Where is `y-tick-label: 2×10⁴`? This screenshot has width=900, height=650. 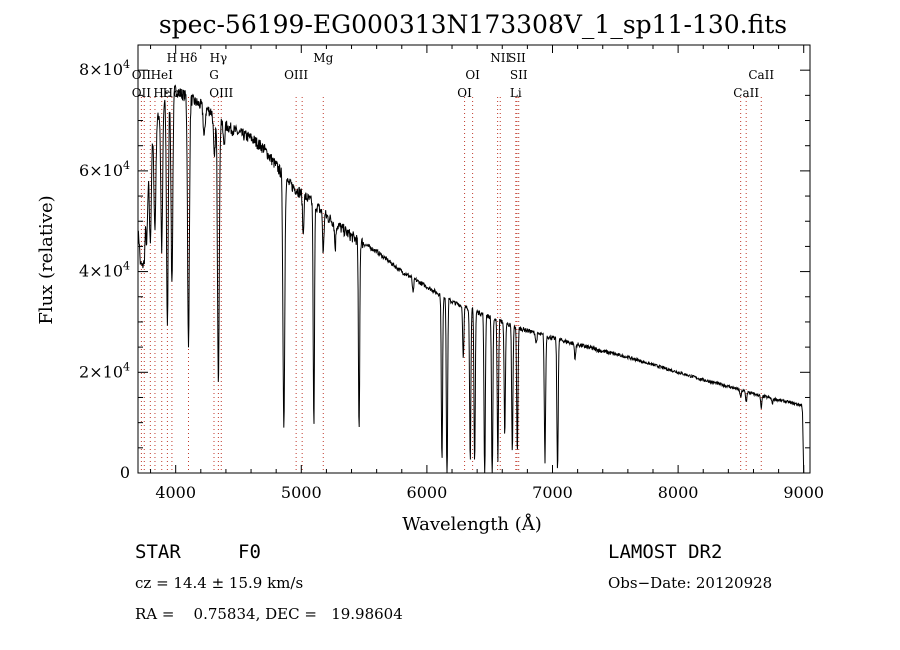
y-tick-label: 2×10⁴ is located at coordinates (104, 370).